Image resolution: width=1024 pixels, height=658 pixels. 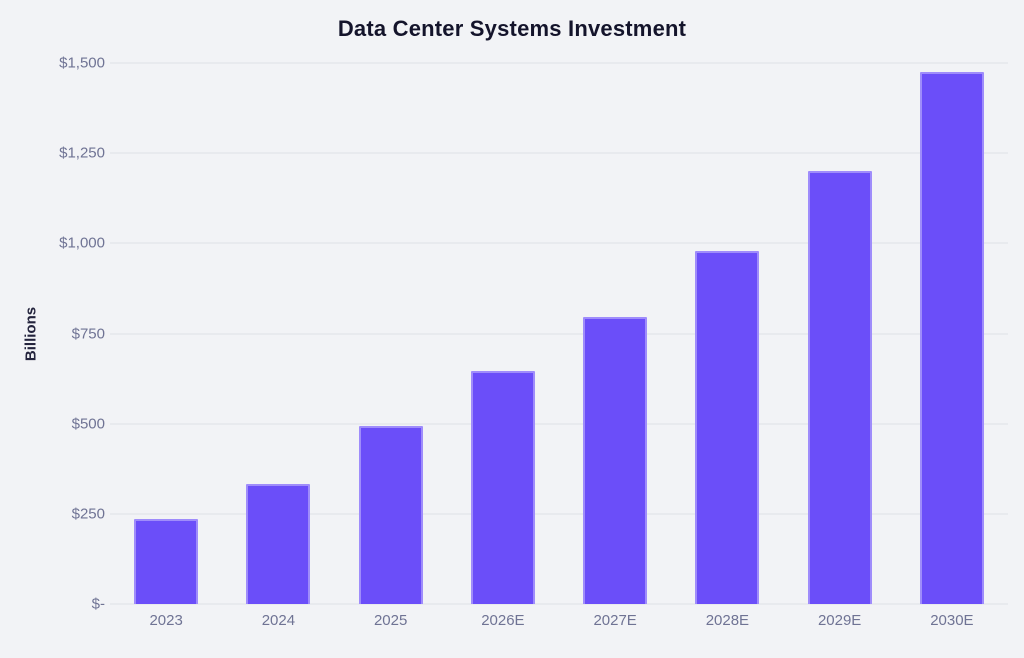 What do you see at coordinates (88, 424) in the screenshot?
I see `y-tick-label: $500` at bounding box center [88, 424].